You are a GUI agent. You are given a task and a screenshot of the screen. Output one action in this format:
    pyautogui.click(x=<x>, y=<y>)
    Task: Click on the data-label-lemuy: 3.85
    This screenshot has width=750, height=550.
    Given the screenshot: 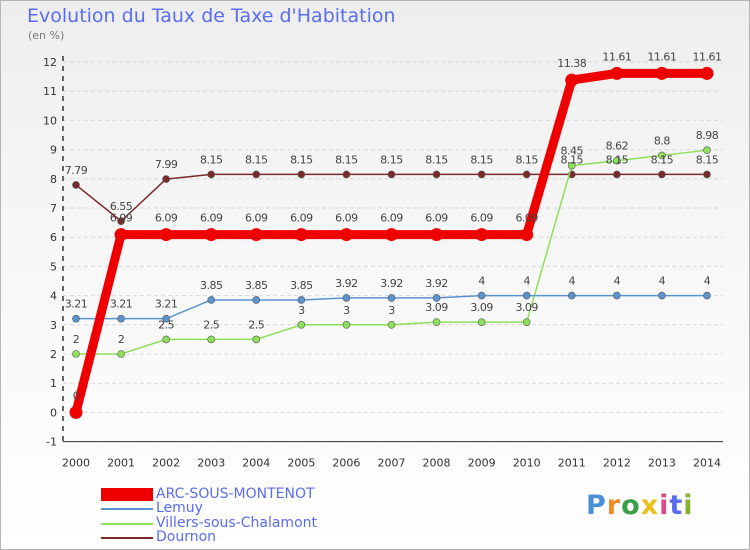 What is the action you would take?
    pyautogui.click(x=211, y=285)
    